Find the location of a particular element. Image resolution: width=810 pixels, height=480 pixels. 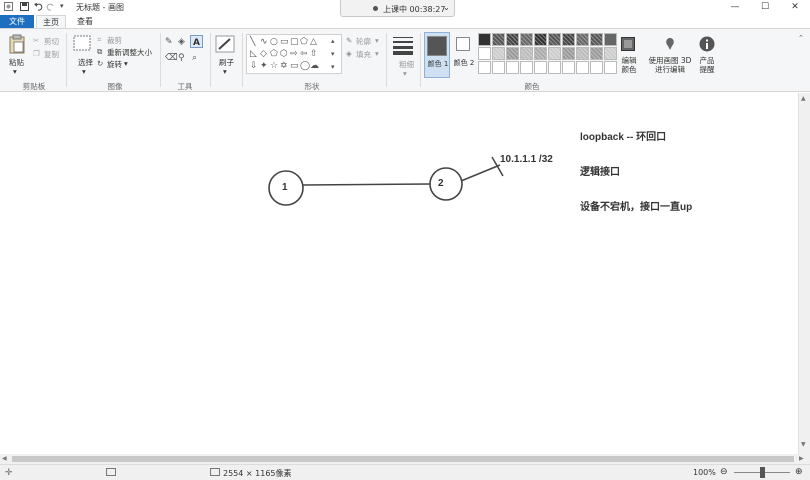

right-arrow-shape-icon: ⇨ is located at coordinates (294, 54).